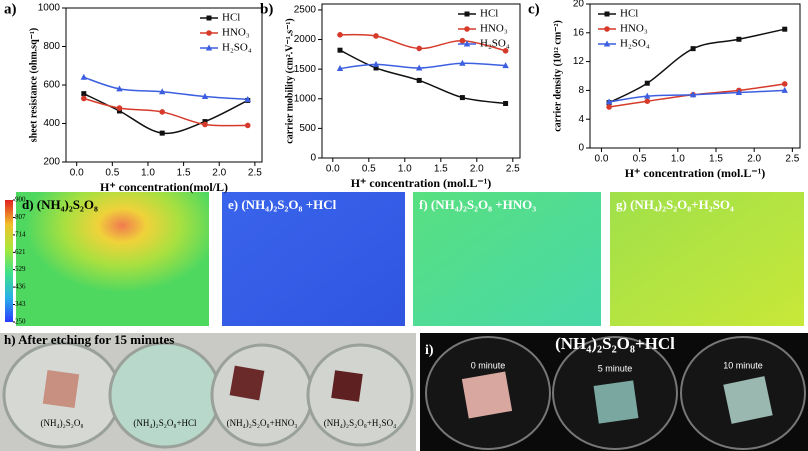 The width and height of the screenshot is (808, 451). I want to click on panel-label: a), so click(10, 9).